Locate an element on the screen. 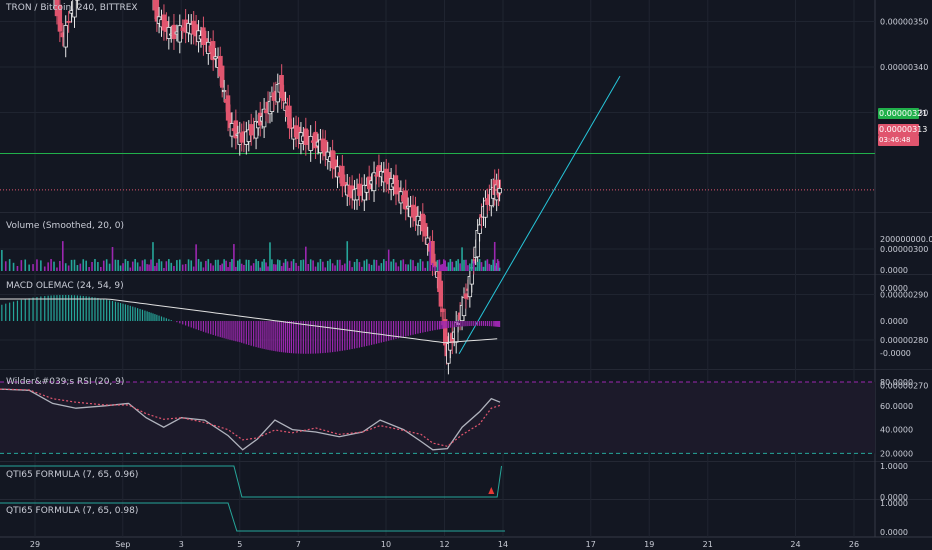 The image size is (932, 550). rsi-label: Wilder&#039;s RSI (20, 9) is located at coordinates (65, 382).